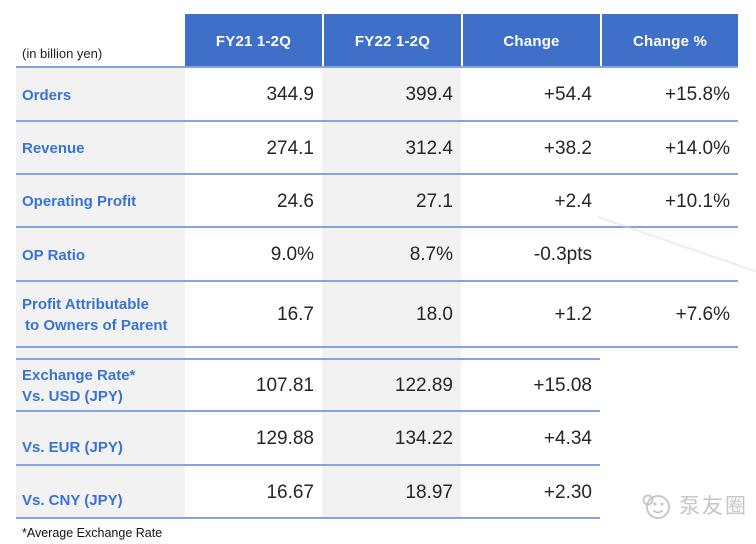 Image resolution: width=756 pixels, height=544 pixels. I want to click on table-row-operating-profit: Operating Profit 24.6 27.1 +2.4 +10.1%, so click(377, 201).